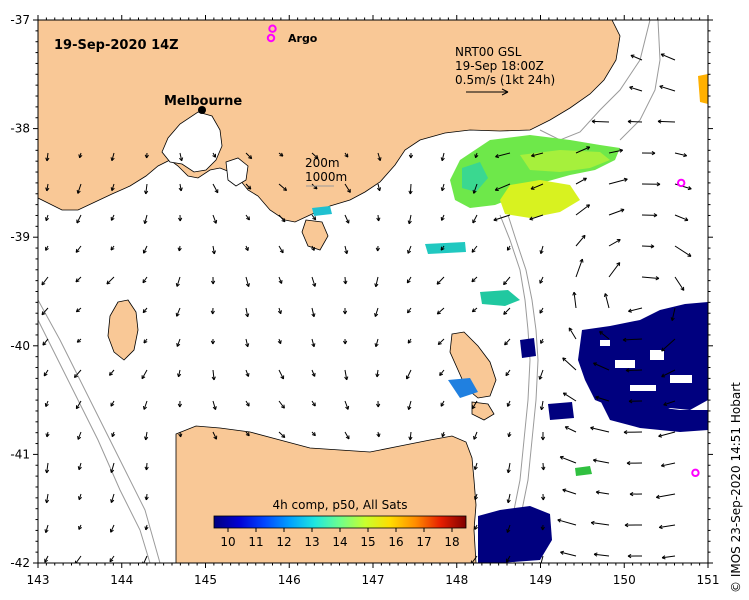 The image size is (749, 600). I want to click on colorbar-ticks: 10 11 12 13 14 15 16 17 18, so click(340, 538).